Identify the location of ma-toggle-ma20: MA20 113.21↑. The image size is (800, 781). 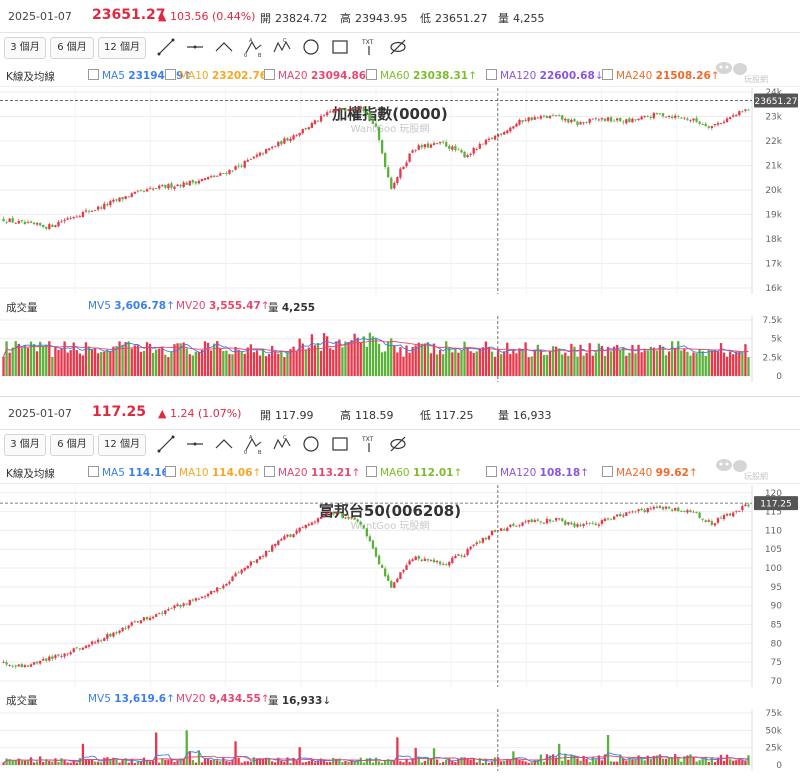
(312, 472).